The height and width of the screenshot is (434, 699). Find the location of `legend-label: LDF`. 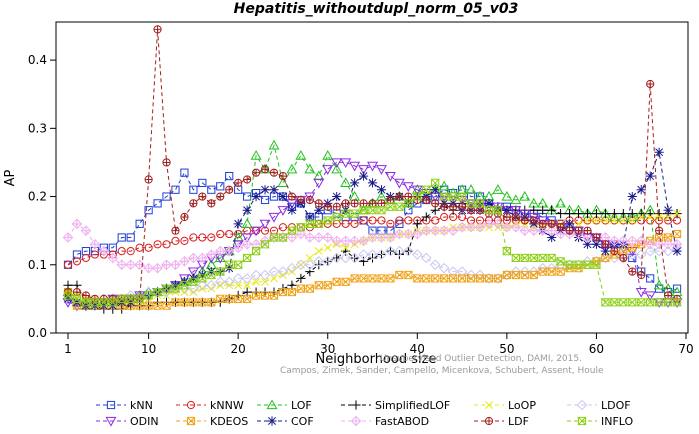

legend-label: LDF is located at coordinates (518, 421).